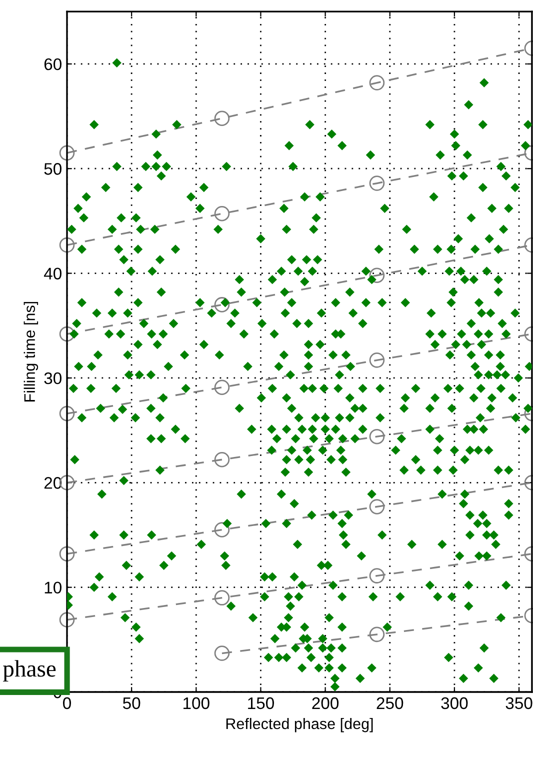  Describe the element at coordinates (261, 703) in the screenshot. I see `x-tick-label: 150` at that location.